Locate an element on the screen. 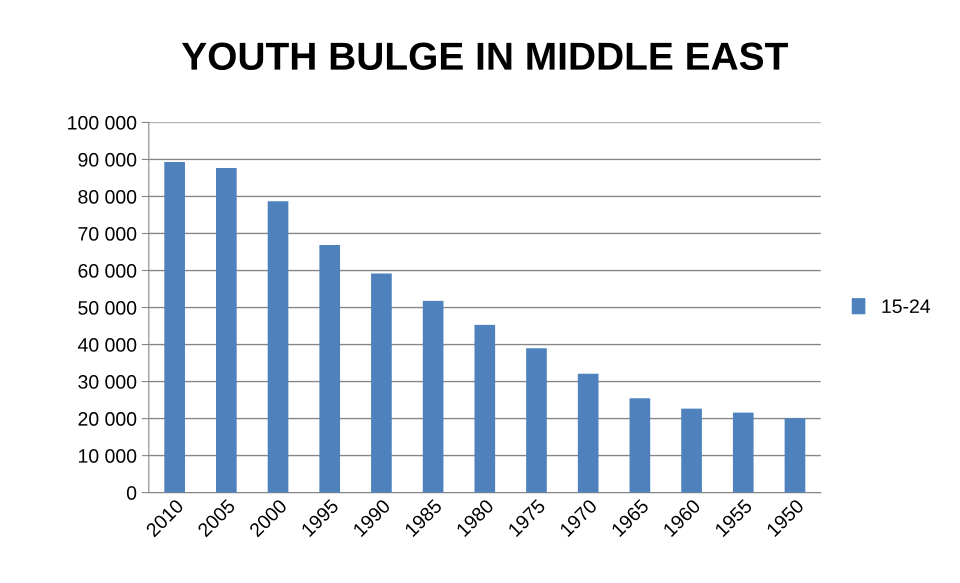 This screenshot has height=583, width=960. y-tick-label: 60 000 is located at coordinates (107, 271).